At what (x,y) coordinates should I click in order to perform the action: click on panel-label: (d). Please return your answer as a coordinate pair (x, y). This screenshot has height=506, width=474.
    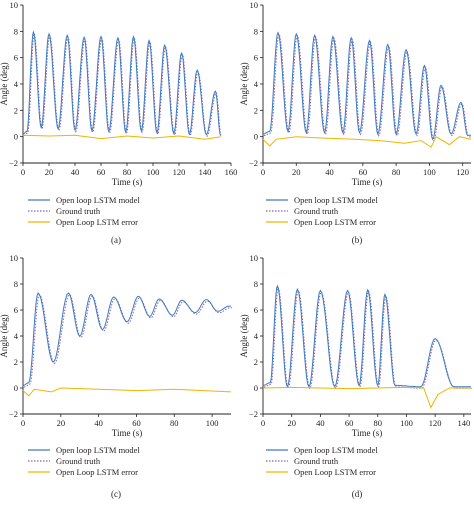
    Looking at the image, I should click on (357, 494).